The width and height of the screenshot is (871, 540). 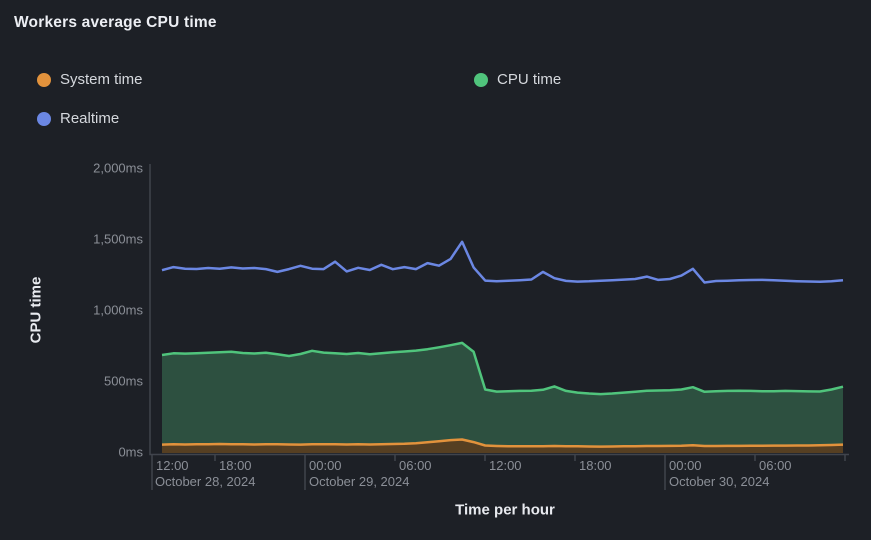 I want to click on legend-label-cpu-time: CPU time, so click(x=529, y=79).